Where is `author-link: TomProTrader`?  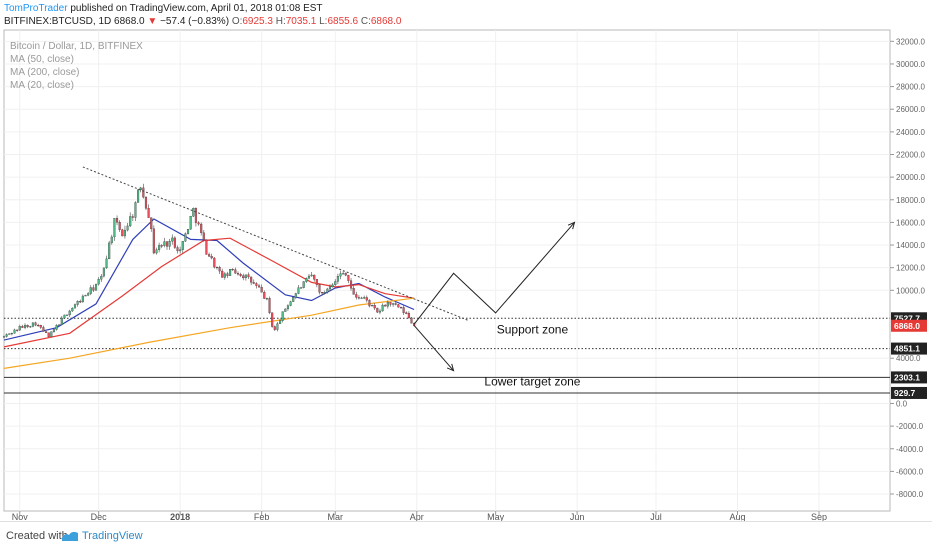 author-link: TomProTrader is located at coordinates (36, 8).